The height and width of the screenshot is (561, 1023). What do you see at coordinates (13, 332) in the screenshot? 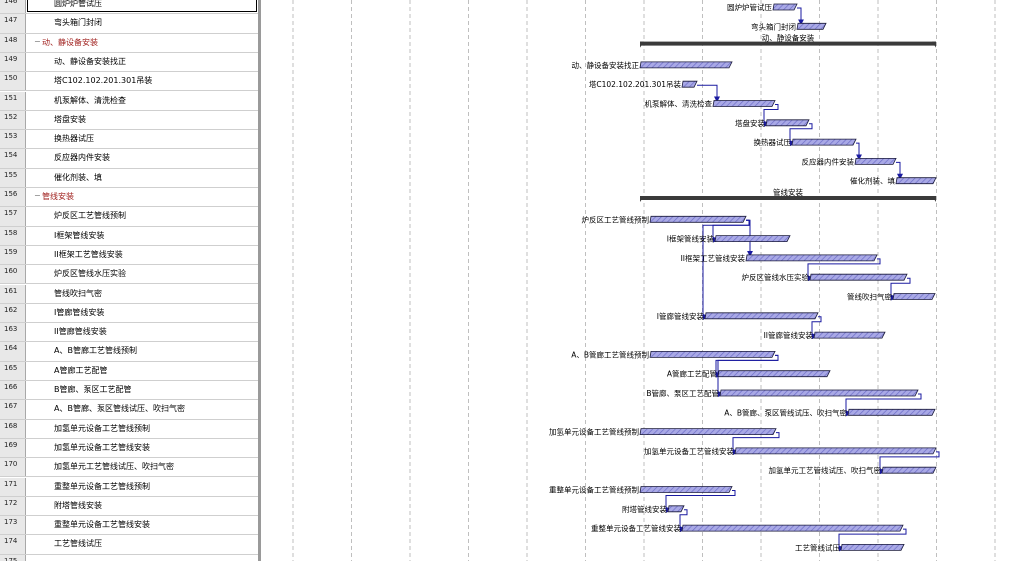
I see `row-number: 163` at bounding box center [13, 332].